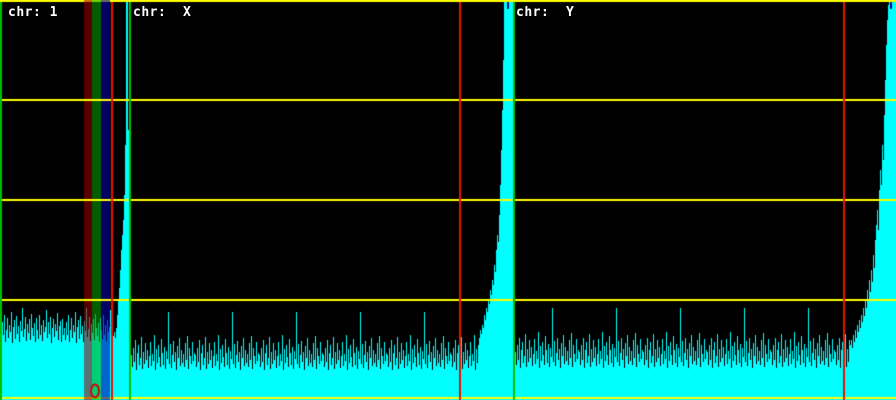 This screenshot has height=400, width=896. What do you see at coordinates (162, 12) in the screenshot?
I see `chr-label-x: chr: X` at bounding box center [162, 12].